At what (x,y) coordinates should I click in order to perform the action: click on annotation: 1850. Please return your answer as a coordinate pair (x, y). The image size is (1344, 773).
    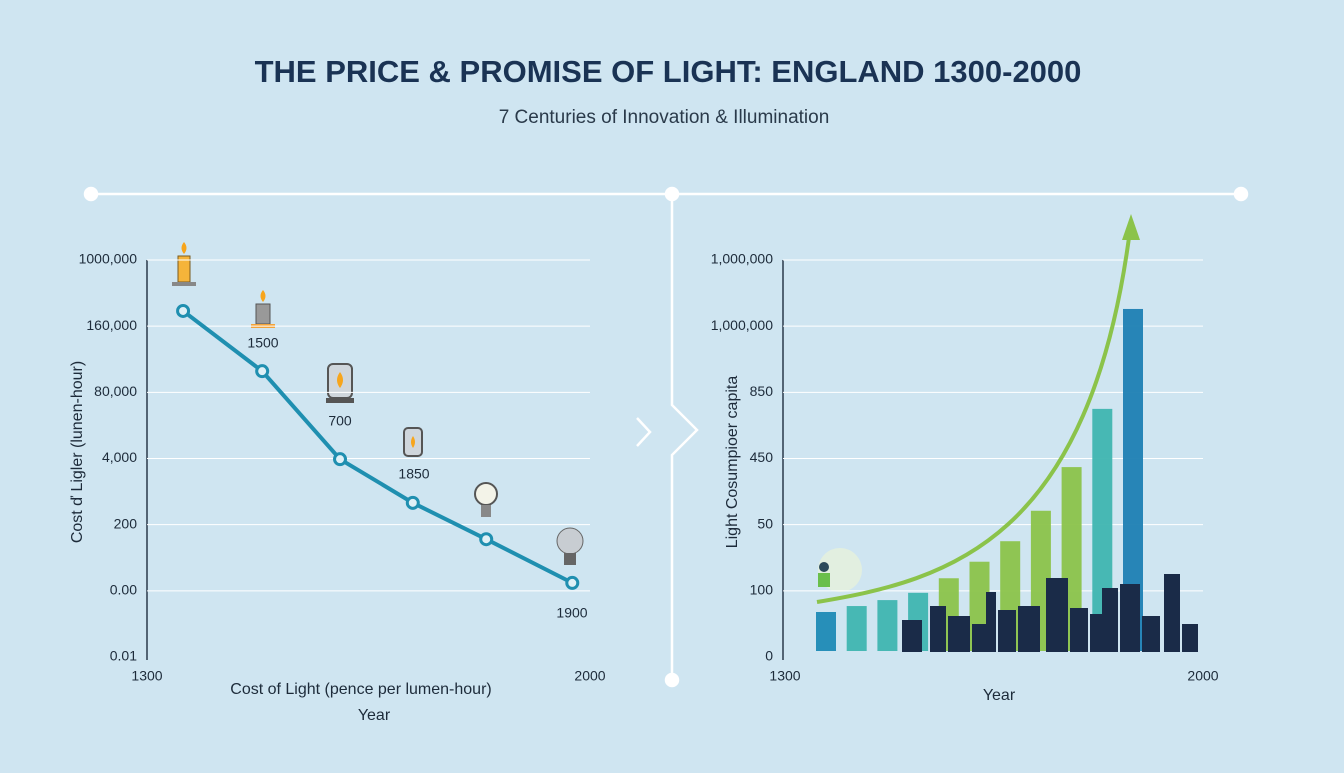
    Looking at the image, I should click on (413, 474).